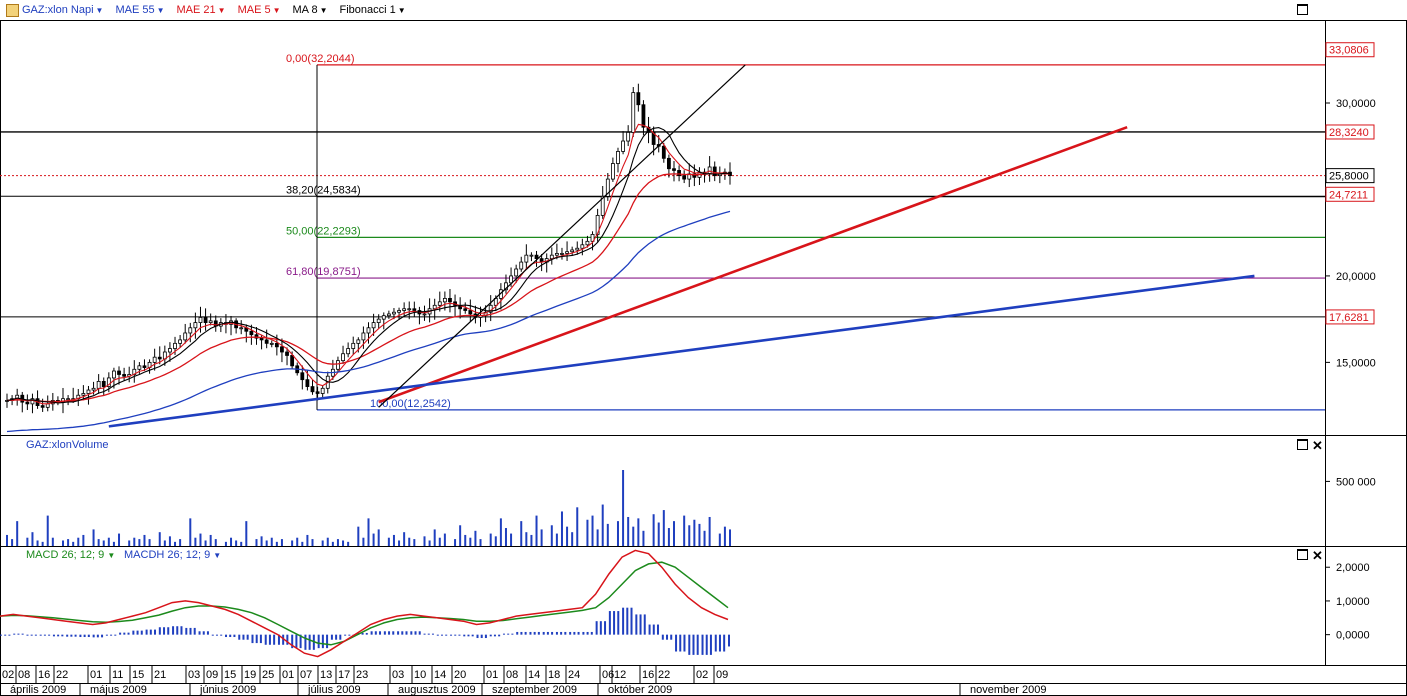 The height and width of the screenshot is (696, 1407). What do you see at coordinates (201, 10) in the screenshot?
I see `indicator-mae21: MAE 21 ▼` at bounding box center [201, 10].